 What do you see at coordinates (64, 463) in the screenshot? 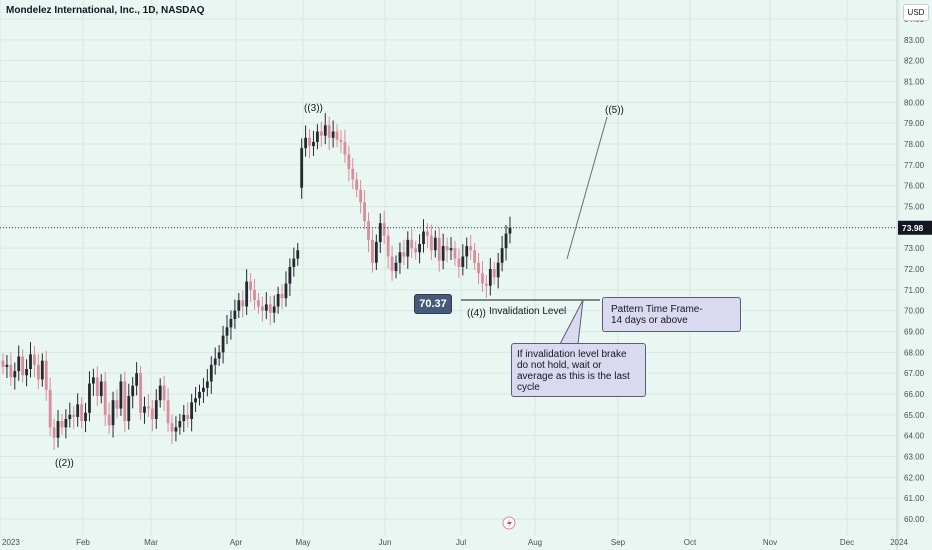
I see `wave-label: ((2))` at bounding box center [64, 463].